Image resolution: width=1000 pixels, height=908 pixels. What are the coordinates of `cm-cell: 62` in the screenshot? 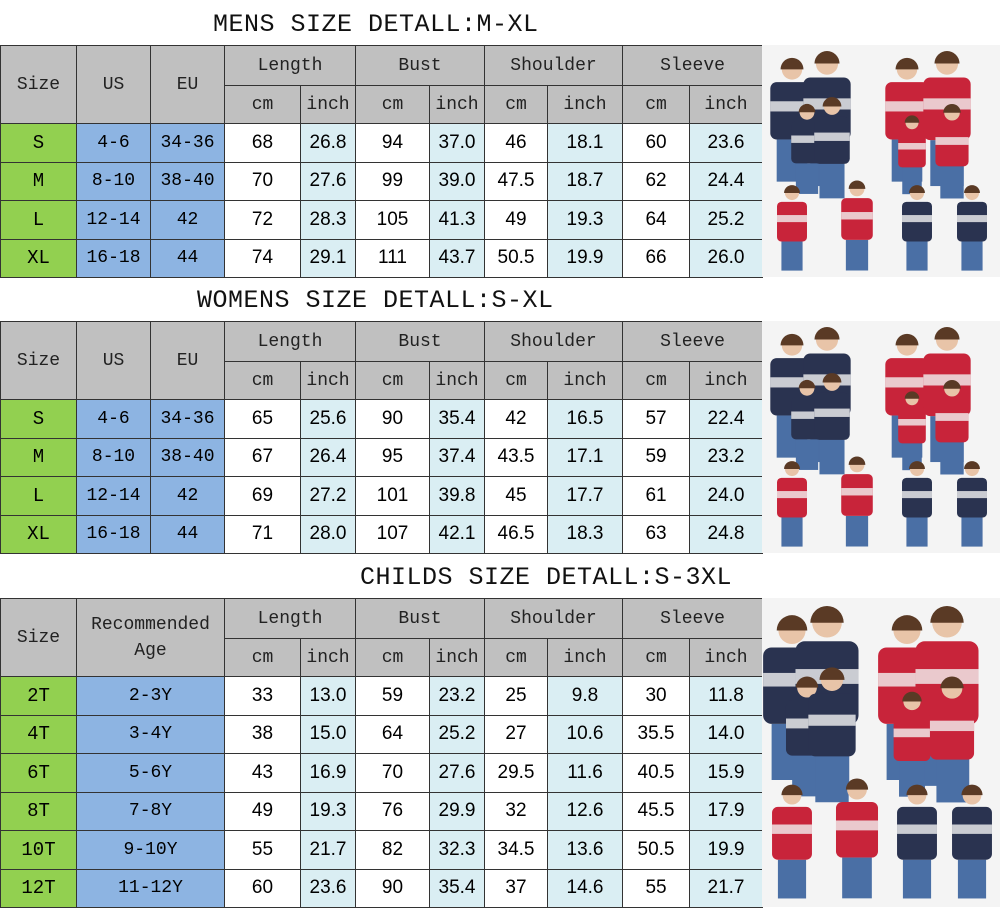 It's located at (656, 181).